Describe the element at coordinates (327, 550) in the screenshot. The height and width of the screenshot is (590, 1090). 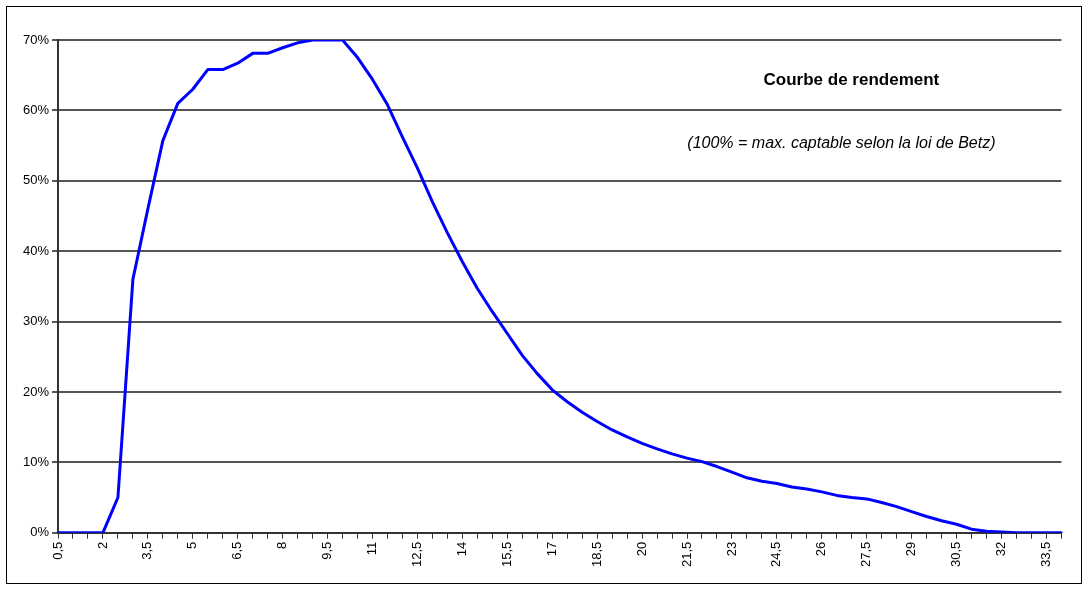
I see `x-tick-label: 9,5` at that location.